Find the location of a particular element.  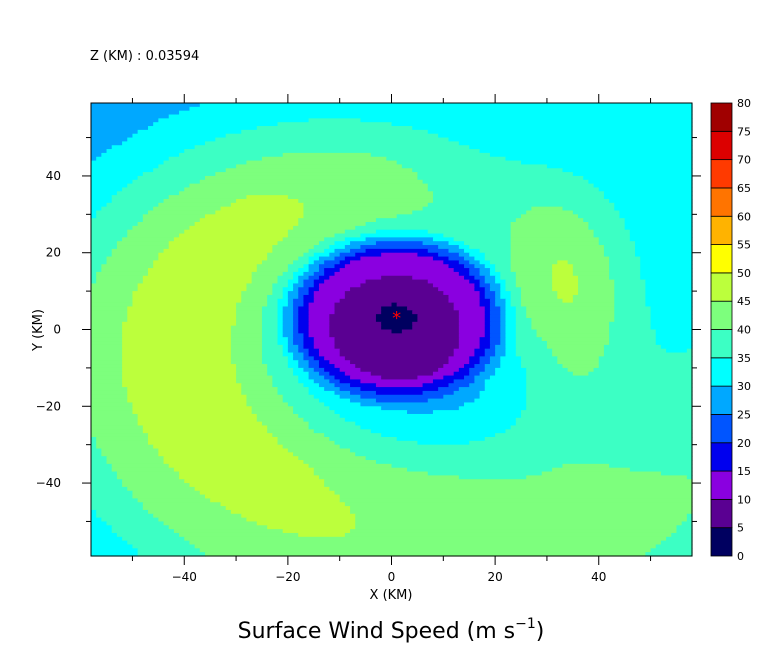

x-axis-label: X (KM) is located at coordinates (391, 595).